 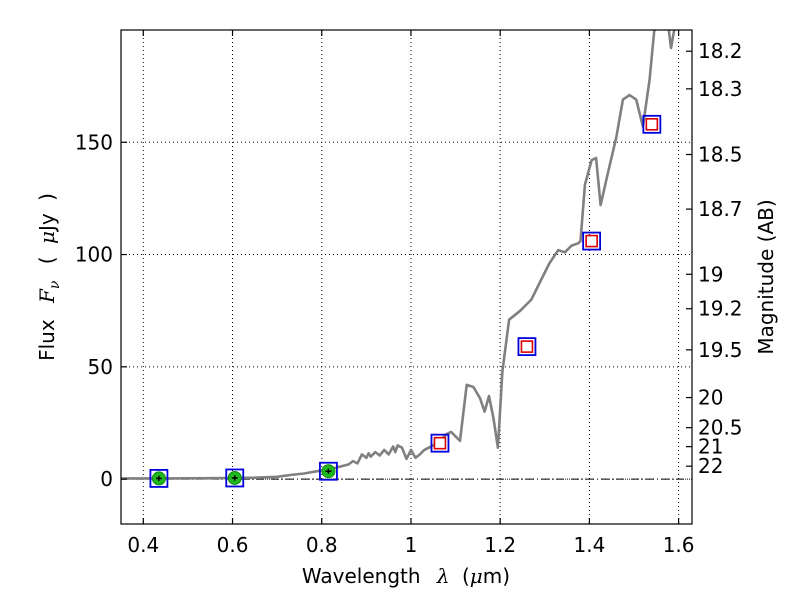 What do you see at coordinates (47, 296) in the screenshot?
I see `y-axis-label-symbol: F` at bounding box center [47, 296].